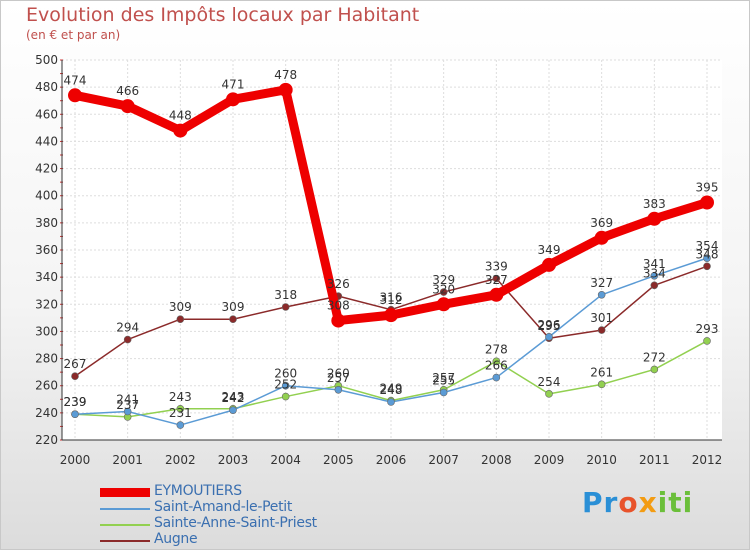 Image resolution: width=750 pixels, height=550 pixels. What do you see at coordinates (176, 539) in the screenshot?
I see `legend-label-augne: Augne` at bounding box center [176, 539].